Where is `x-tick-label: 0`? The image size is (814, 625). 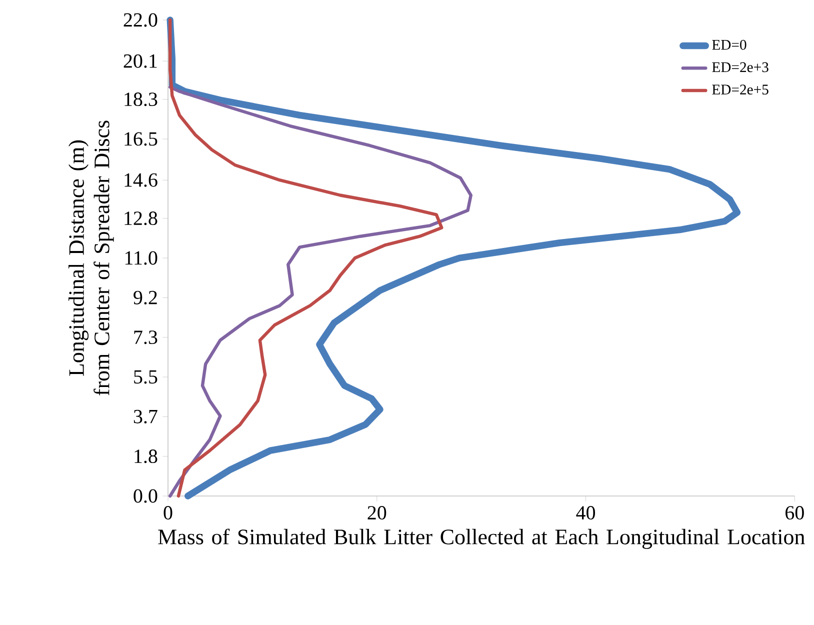 x-tick-label: 0 is located at coordinates (168, 513).